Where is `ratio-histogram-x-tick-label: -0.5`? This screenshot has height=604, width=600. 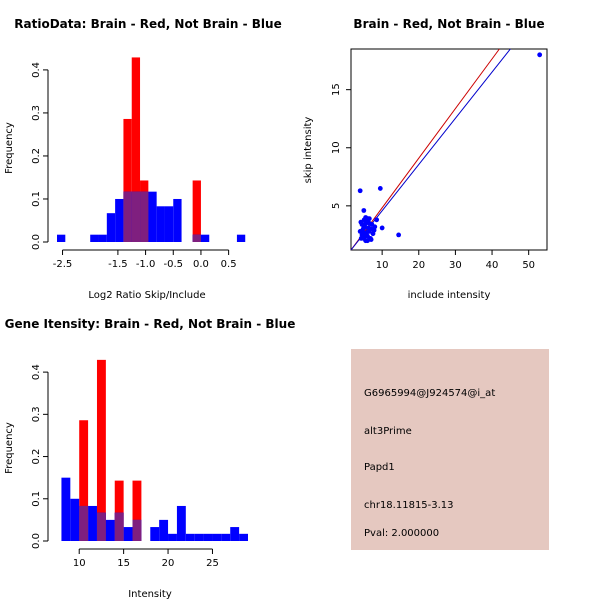
ratio-histogram-x-tick-label: -0.5 is located at coordinates (174, 264).